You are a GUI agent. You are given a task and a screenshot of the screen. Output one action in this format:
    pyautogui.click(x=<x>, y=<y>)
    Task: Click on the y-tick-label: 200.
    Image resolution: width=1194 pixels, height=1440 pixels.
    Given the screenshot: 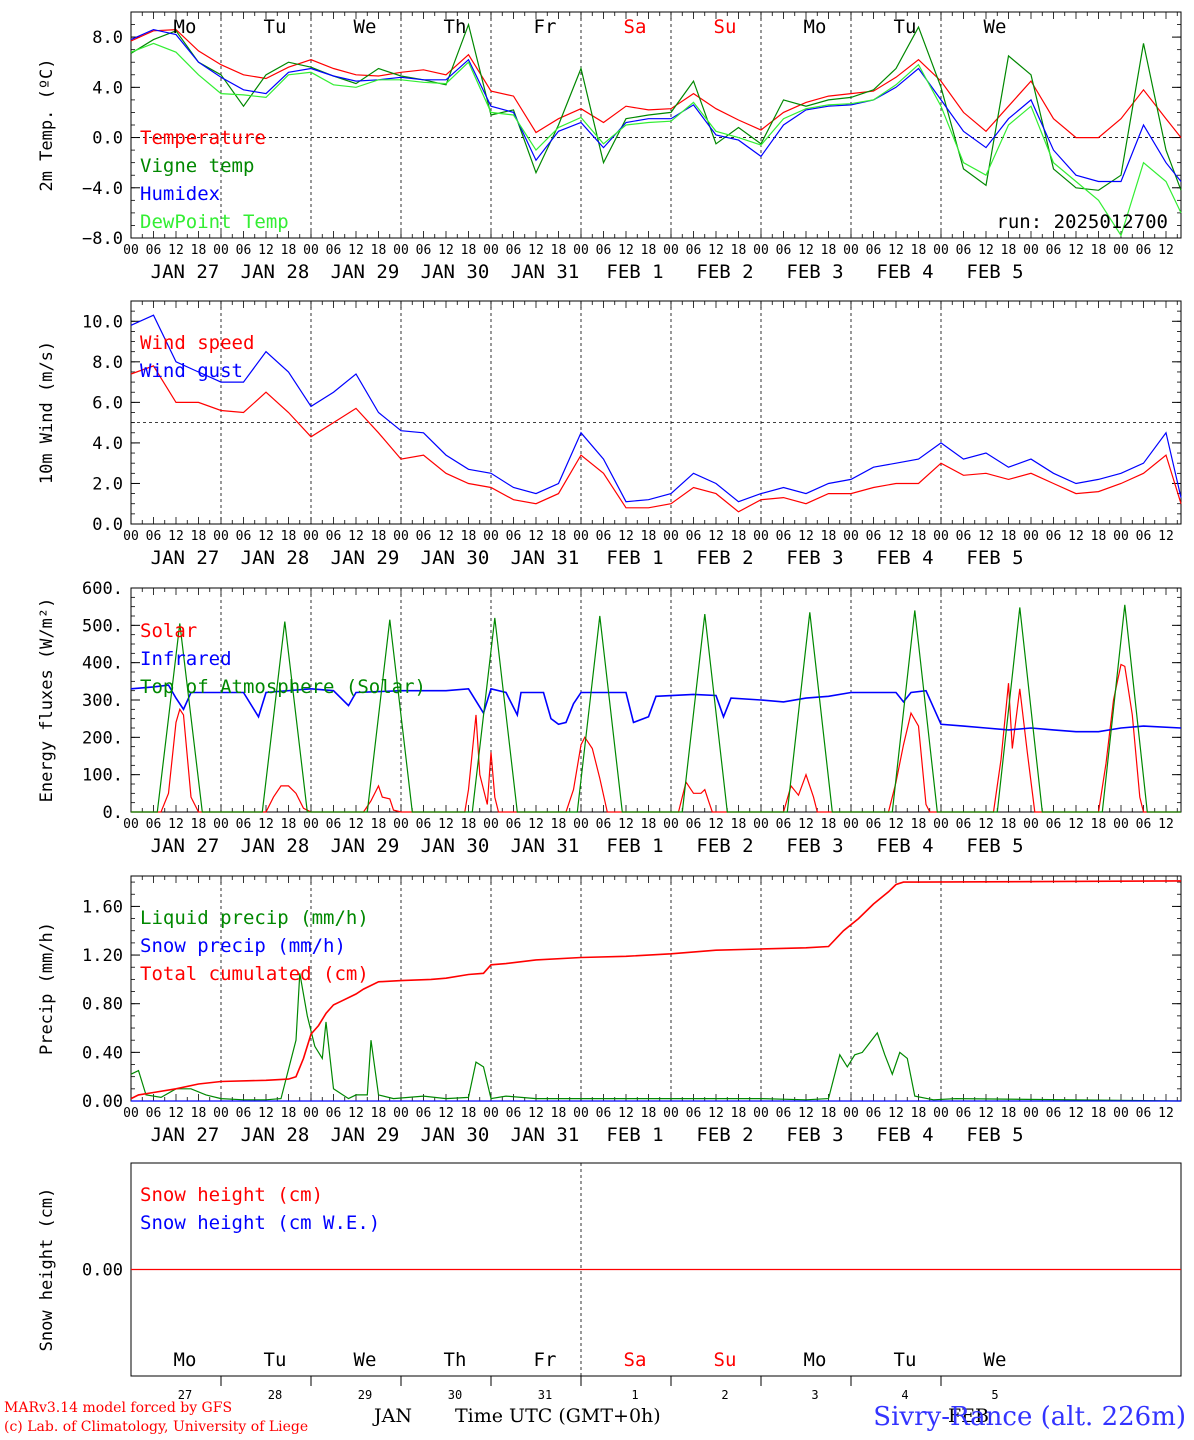 What is the action you would take?
    pyautogui.click(x=102, y=738)
    